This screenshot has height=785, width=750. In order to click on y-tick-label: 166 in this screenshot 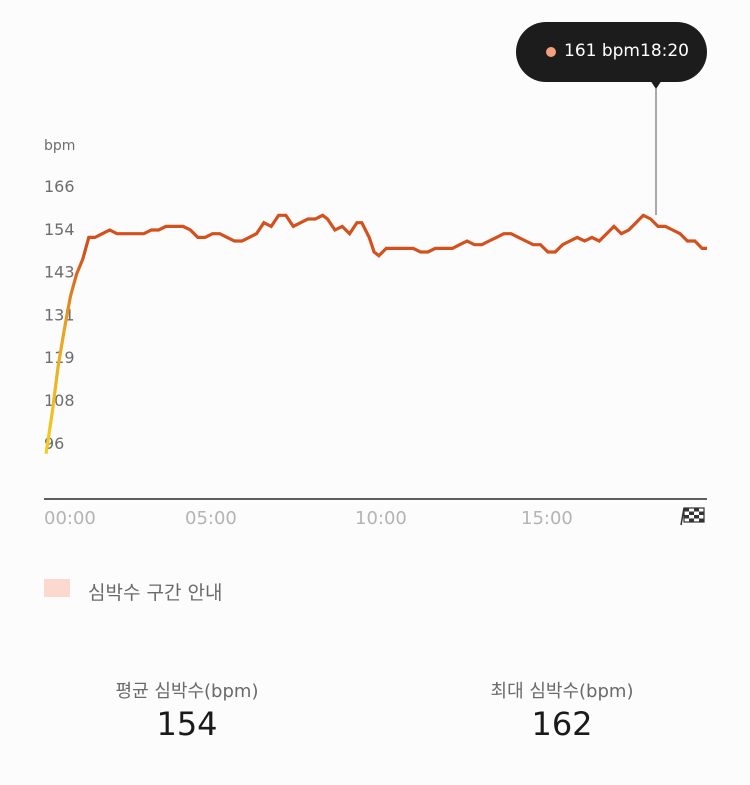, I will do `click(59, 186)`.